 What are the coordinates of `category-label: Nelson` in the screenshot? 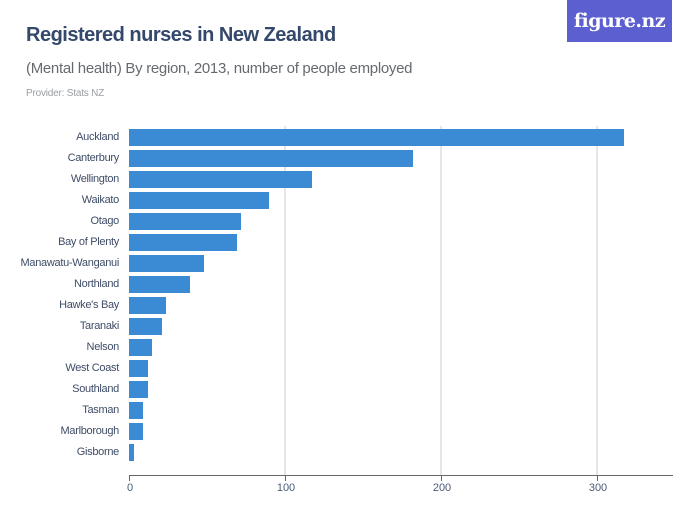 It's located at (103, 347).